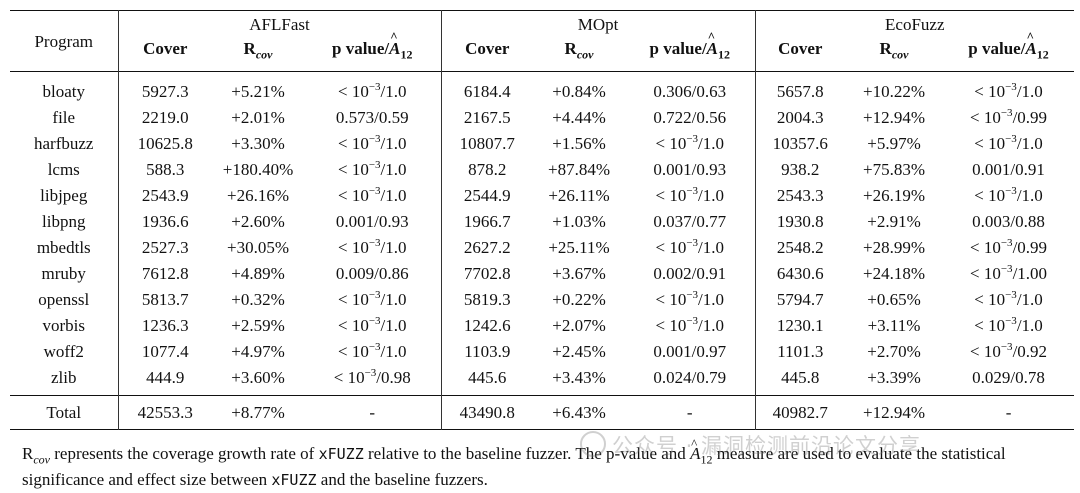 This screenshot has width=1080, height=493. Describe the element at coordinates (64, 377) in the screenshot. I see `program-name: zlib` at that location.